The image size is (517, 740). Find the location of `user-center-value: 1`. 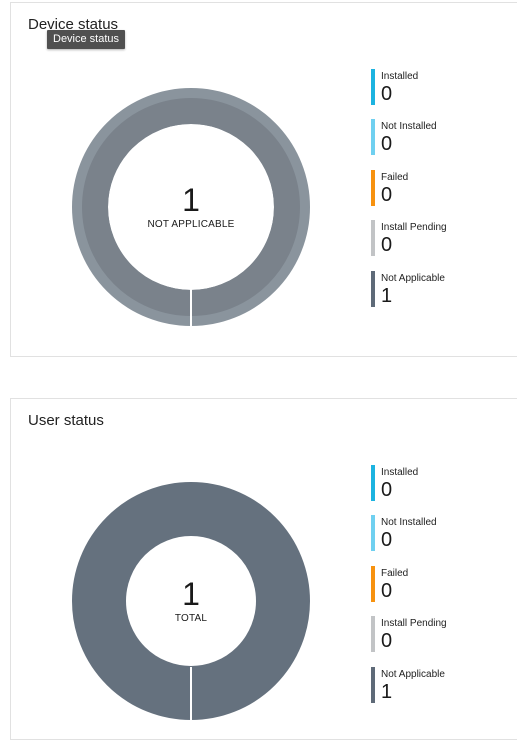

user-center-value: 1 is located at coordinates (191, 594).